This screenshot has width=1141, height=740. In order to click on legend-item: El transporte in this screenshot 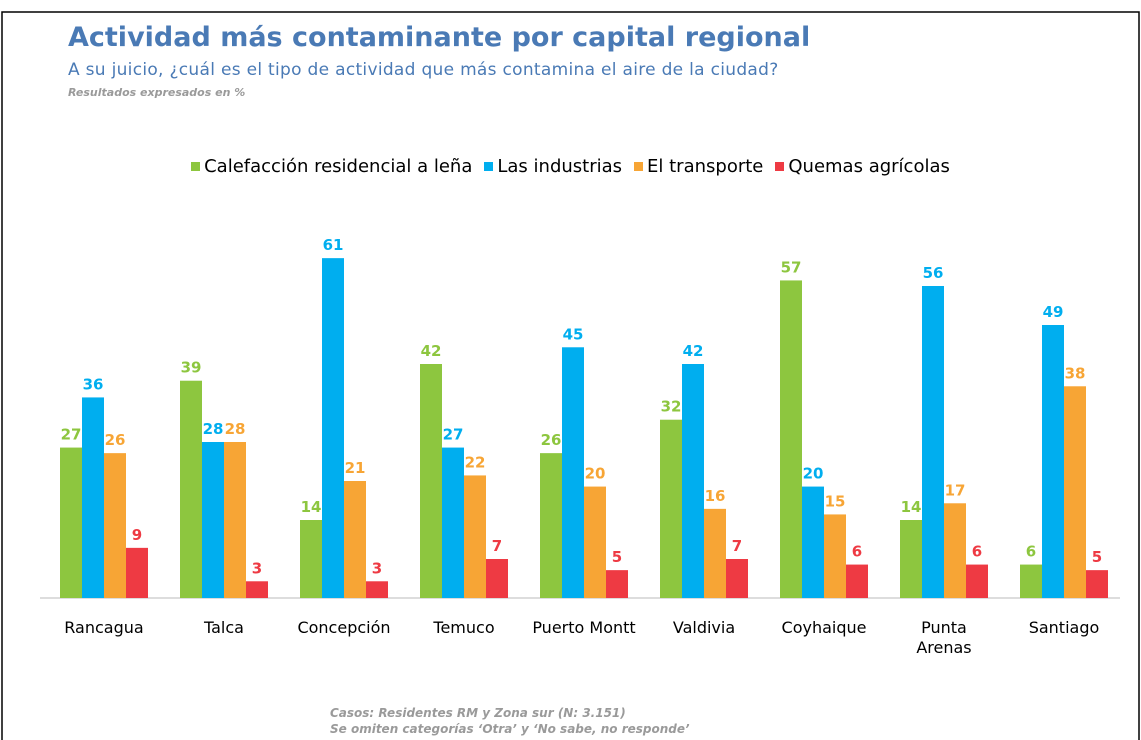, I will do `click(698, 166)`.